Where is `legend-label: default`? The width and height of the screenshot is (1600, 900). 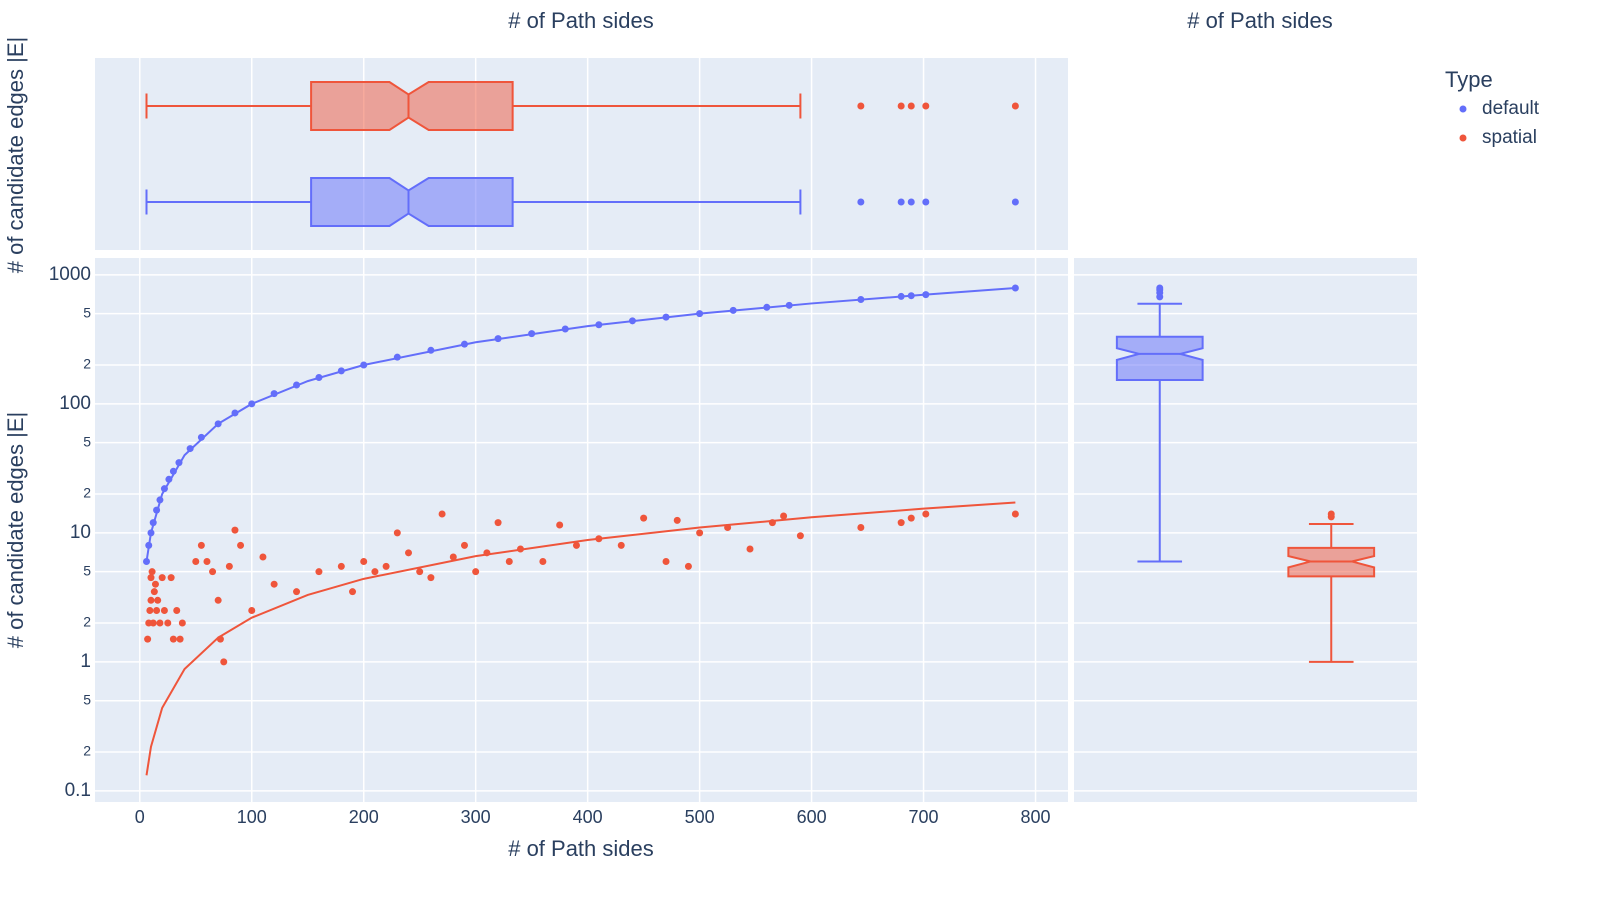 legend-label: default is located at coordinates (1511, 108).